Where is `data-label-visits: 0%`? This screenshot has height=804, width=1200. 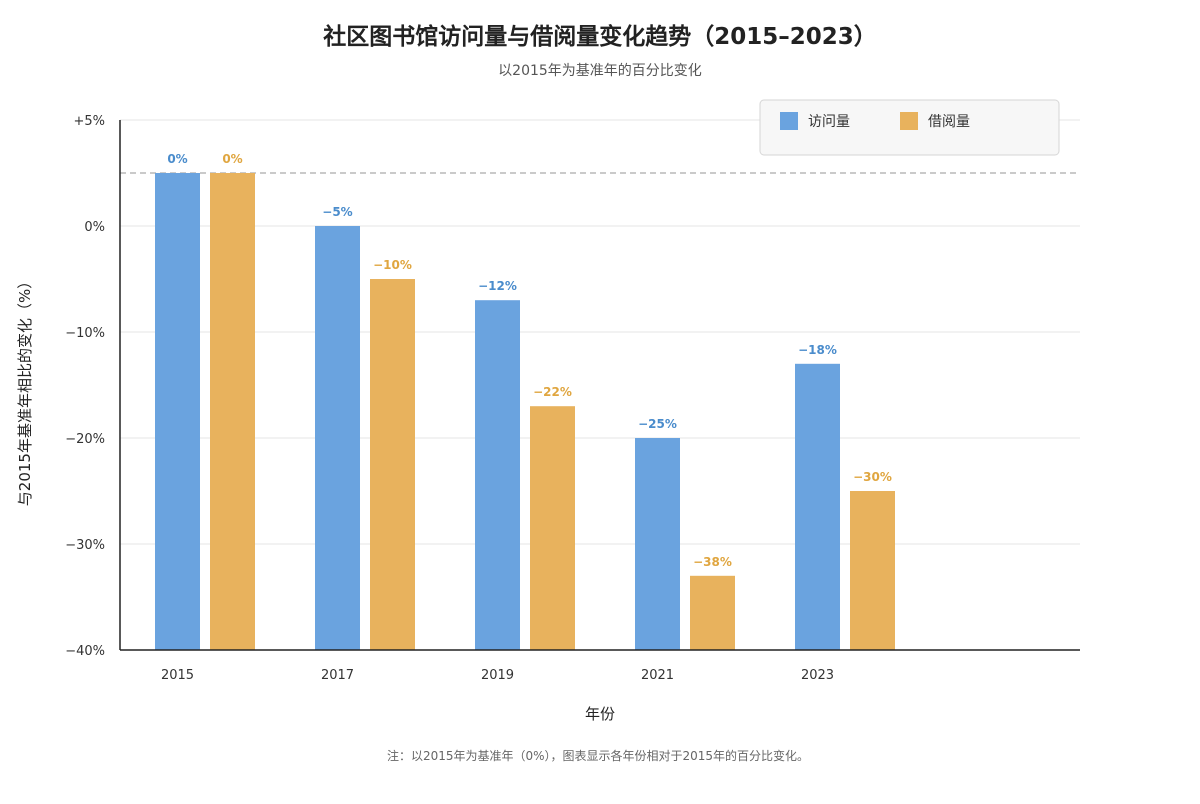 data-label-visits: 0% is located at coordinates (177, 159).